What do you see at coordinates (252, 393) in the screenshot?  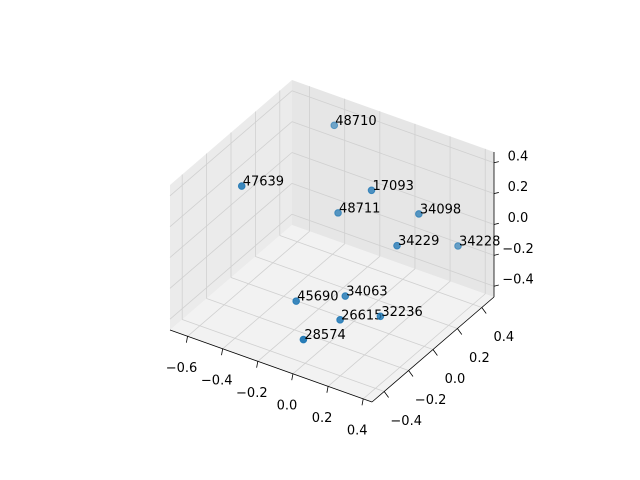 I see `x-tick-label: −0.2` at bounding box center [252, 393].